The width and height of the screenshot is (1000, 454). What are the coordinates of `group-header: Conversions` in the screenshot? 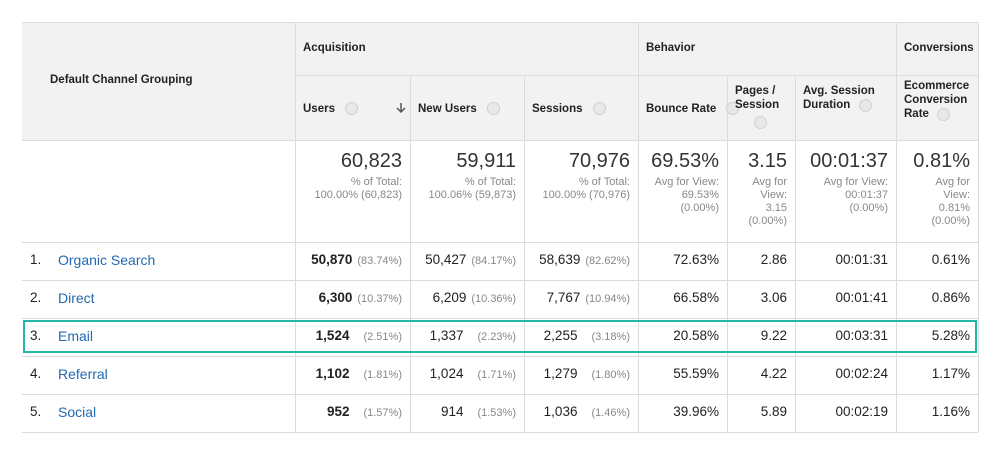 It's located at (939, 48).